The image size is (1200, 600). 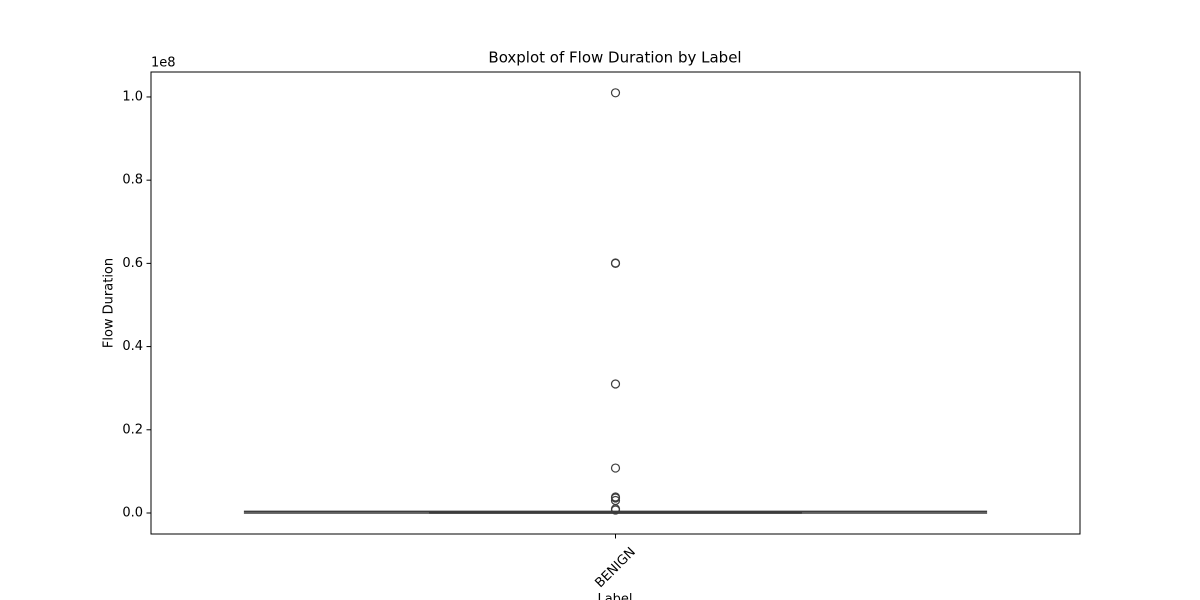 What do you see at coordinates (132, 429) in the screenshot?
I see `y-tick-label: 0.2` at bounding box center [132, 429].